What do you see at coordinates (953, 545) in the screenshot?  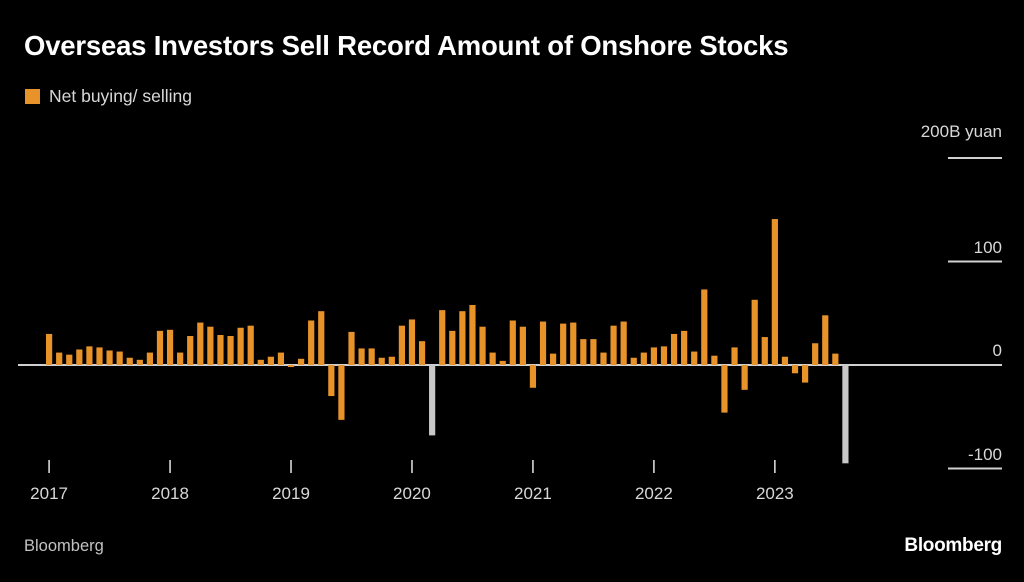 I see `brand-logo: Bloomberg` at bounding box center [953, 545].